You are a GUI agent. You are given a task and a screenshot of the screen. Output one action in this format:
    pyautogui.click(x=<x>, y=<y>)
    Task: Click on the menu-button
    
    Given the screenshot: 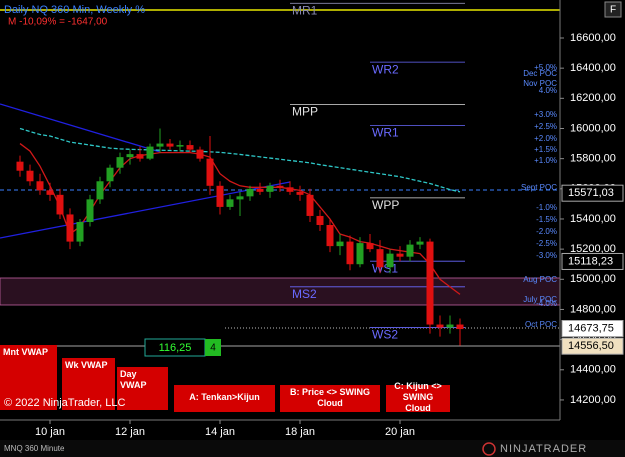 What is the action you would take?
    pyautogui.click(x=613, y=9)
    